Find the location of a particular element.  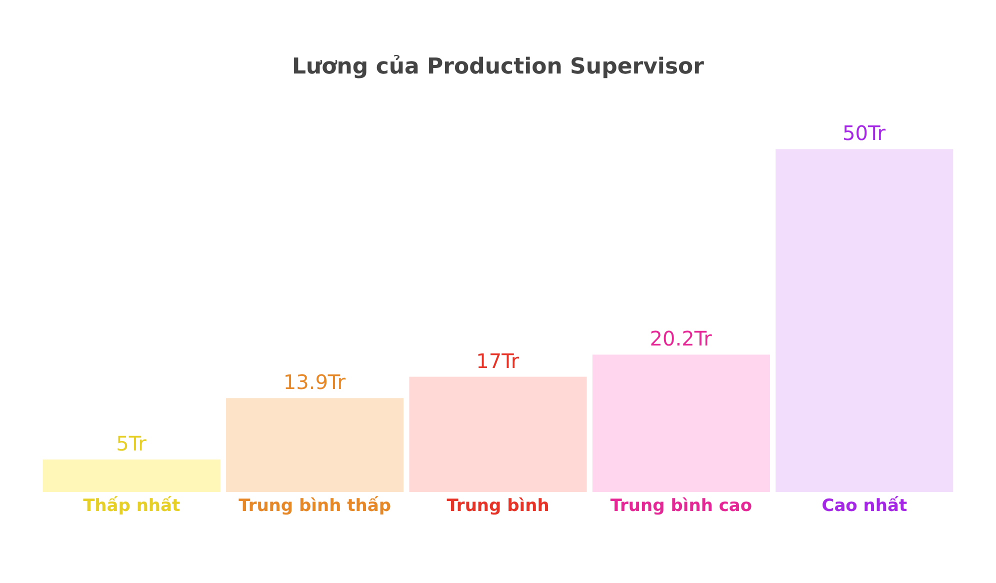

data-label: 50Tr is located at coordinates (864, 133).